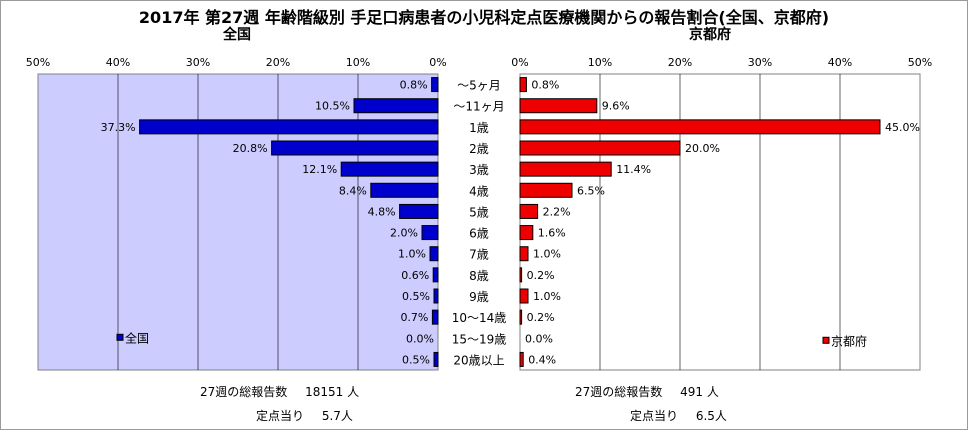  What do you see at coordinates (280, 416) in the screenshot?
I see `national-per-site-label: 定点当り` at bounding box center [280, 416].